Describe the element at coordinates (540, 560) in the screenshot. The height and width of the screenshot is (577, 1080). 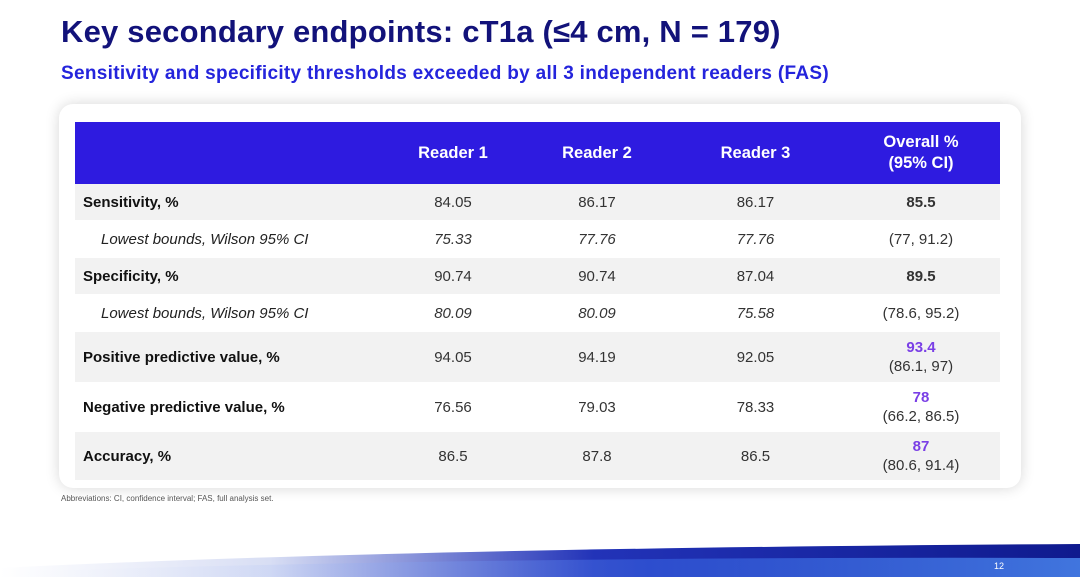
I see `footer-wave-band` at that location.